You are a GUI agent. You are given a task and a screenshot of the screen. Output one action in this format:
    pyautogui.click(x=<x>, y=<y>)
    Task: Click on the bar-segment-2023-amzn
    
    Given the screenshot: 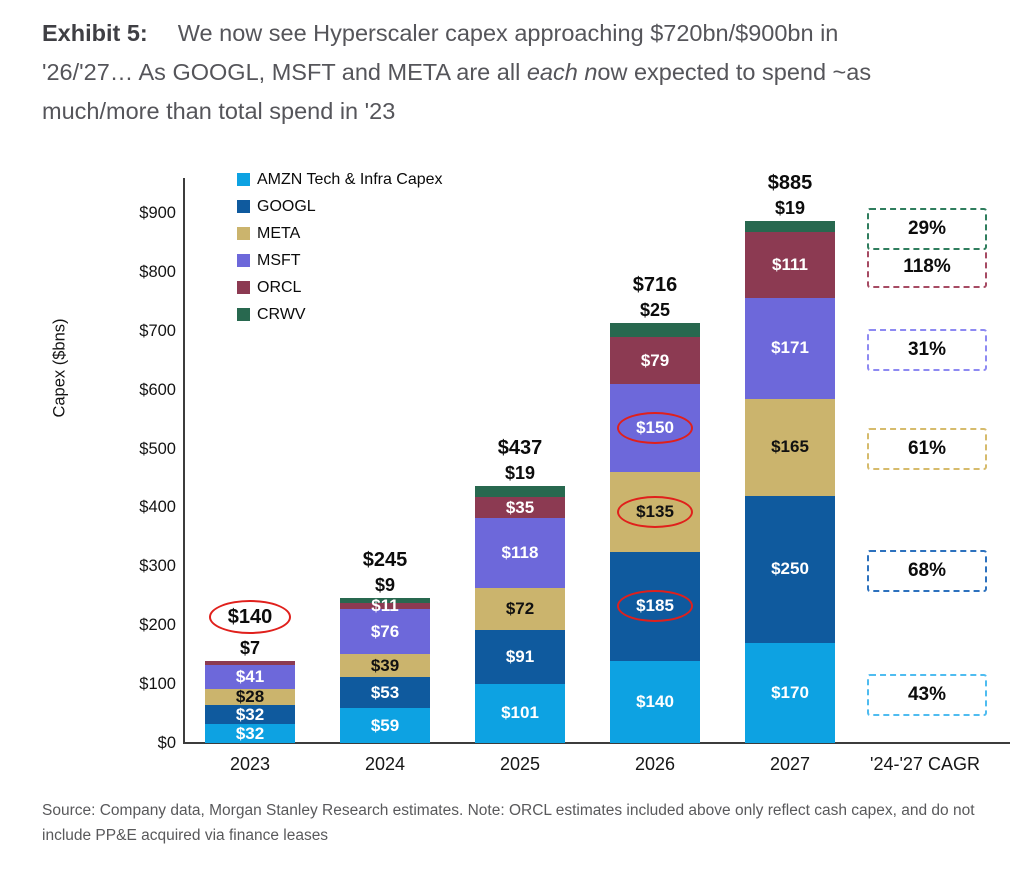 What is the action you would take?
    pyautogui.click(x=250, y=733)
    